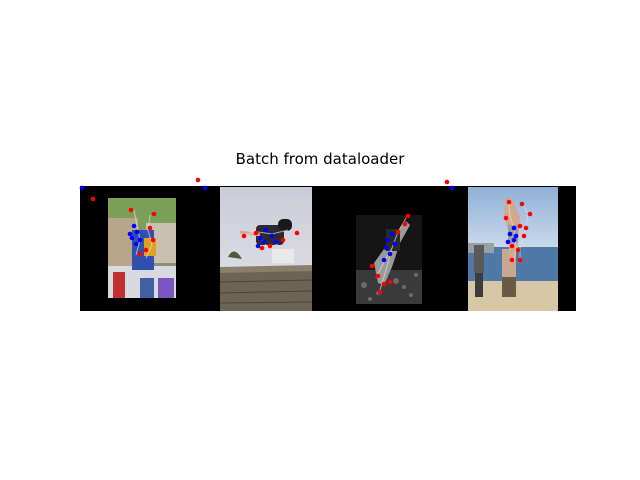  What do you see at coordinates (513, 249) in the screenshot?
I see `beach-jump-photo` at bounding box center [513, 249].